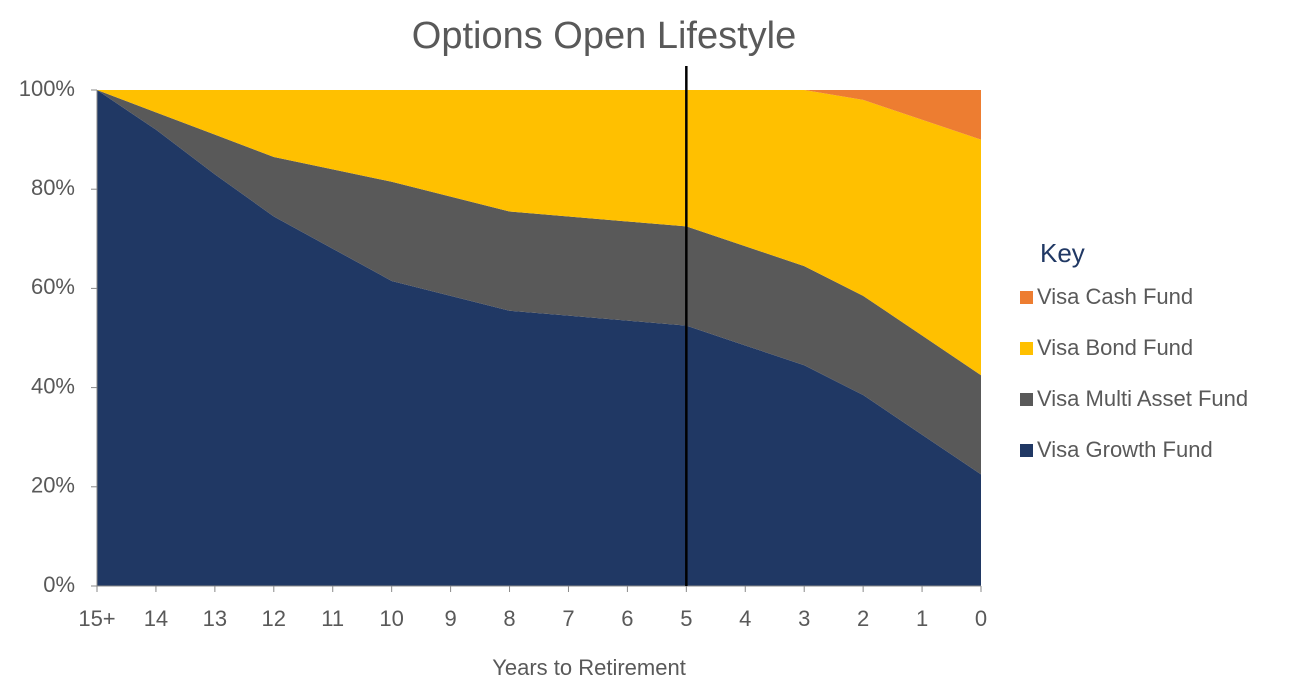  What do you see at coordinates (53, 286) in the screenshot?
I see `y-tick-label: 60%` at bounding box center [53, 286].